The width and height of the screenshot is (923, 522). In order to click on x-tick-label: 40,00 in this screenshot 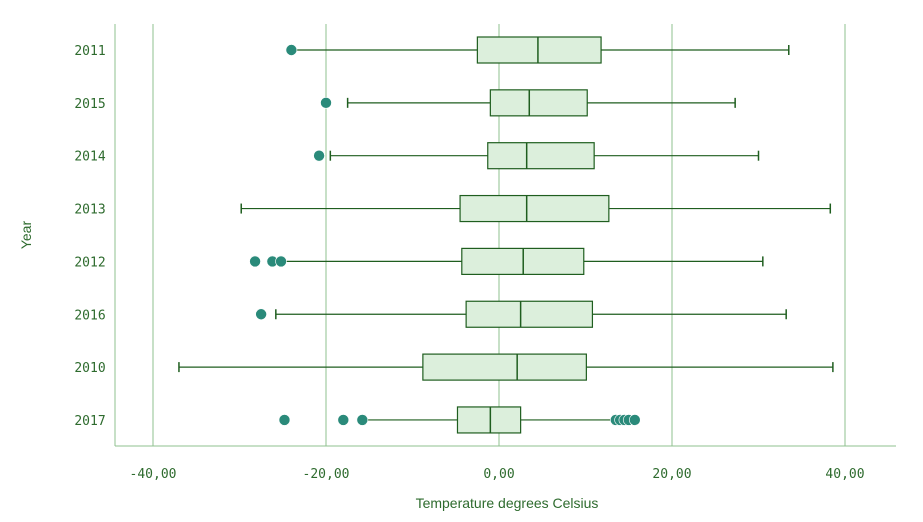, I will do `click(844, 474)`.